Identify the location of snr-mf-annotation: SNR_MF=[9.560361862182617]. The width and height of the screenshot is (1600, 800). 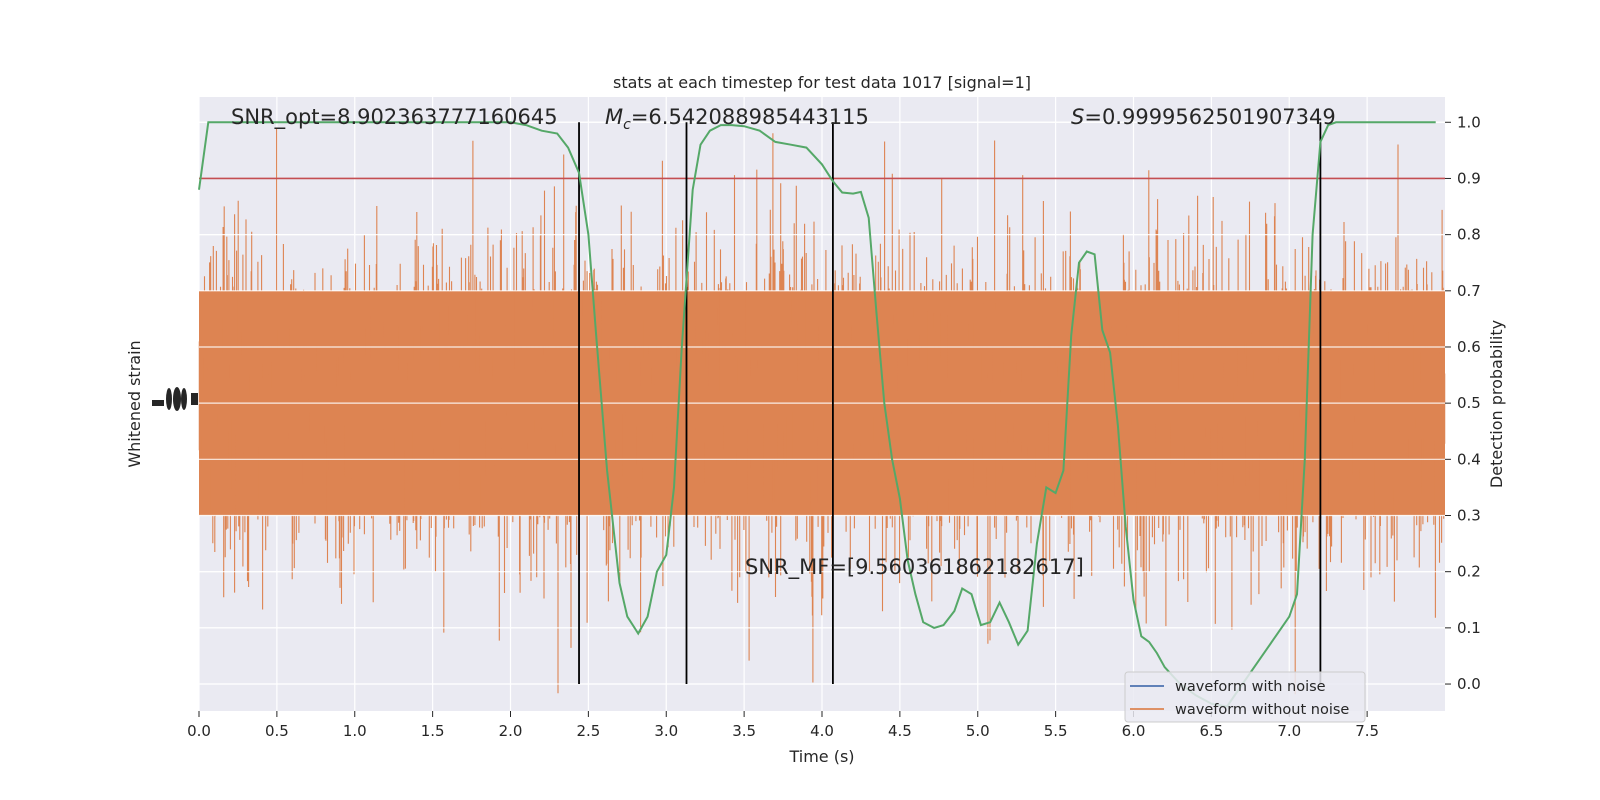
(914, 567).